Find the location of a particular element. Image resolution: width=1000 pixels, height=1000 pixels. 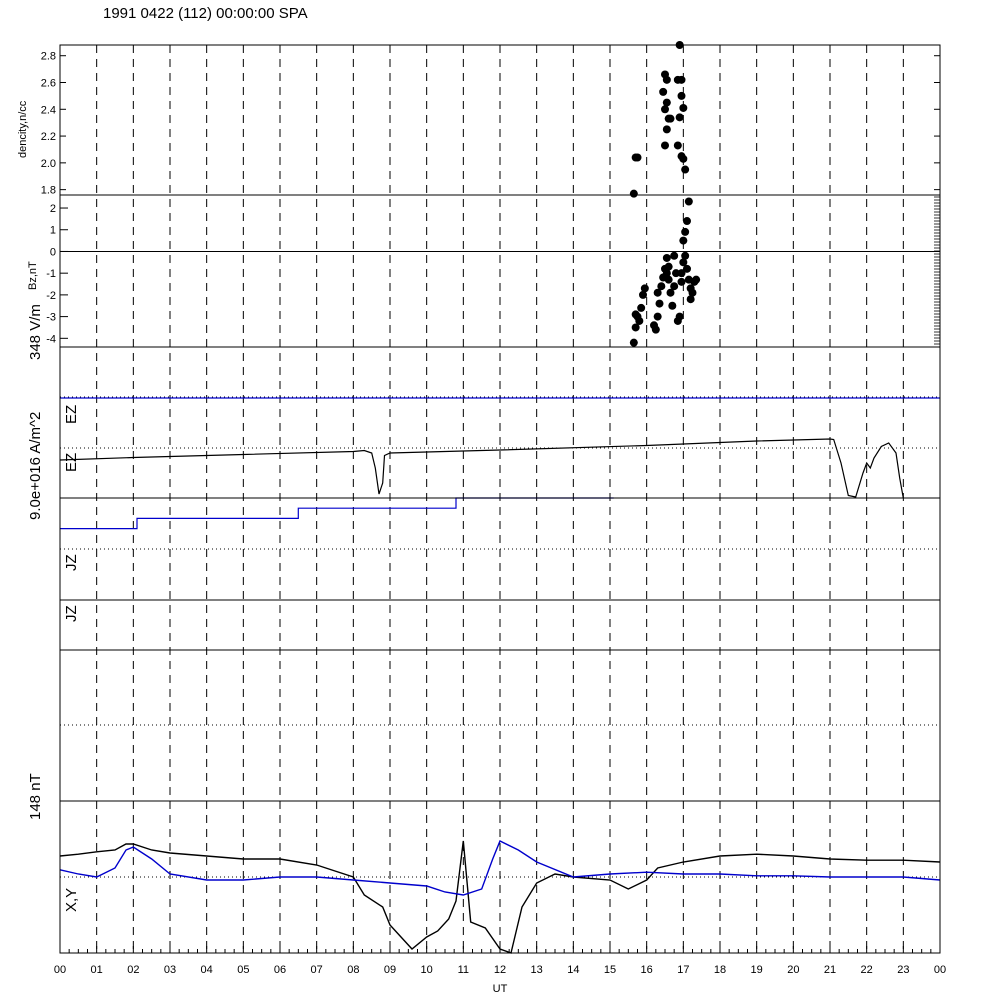

x-tick-label: 23 is located at coordinates (903, 970).